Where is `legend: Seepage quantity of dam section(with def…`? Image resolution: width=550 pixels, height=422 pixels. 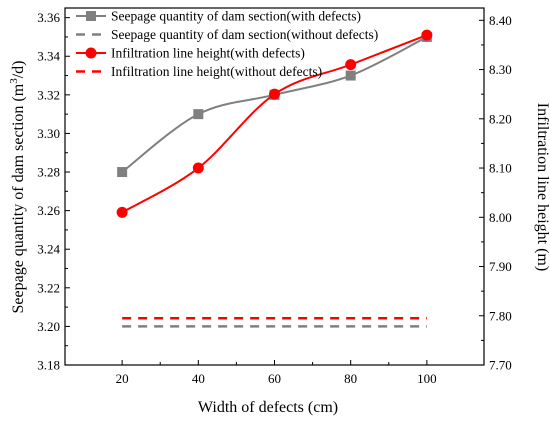 legend: Seepage quantity of dam section(with def… is located at coordinates (227, 44).